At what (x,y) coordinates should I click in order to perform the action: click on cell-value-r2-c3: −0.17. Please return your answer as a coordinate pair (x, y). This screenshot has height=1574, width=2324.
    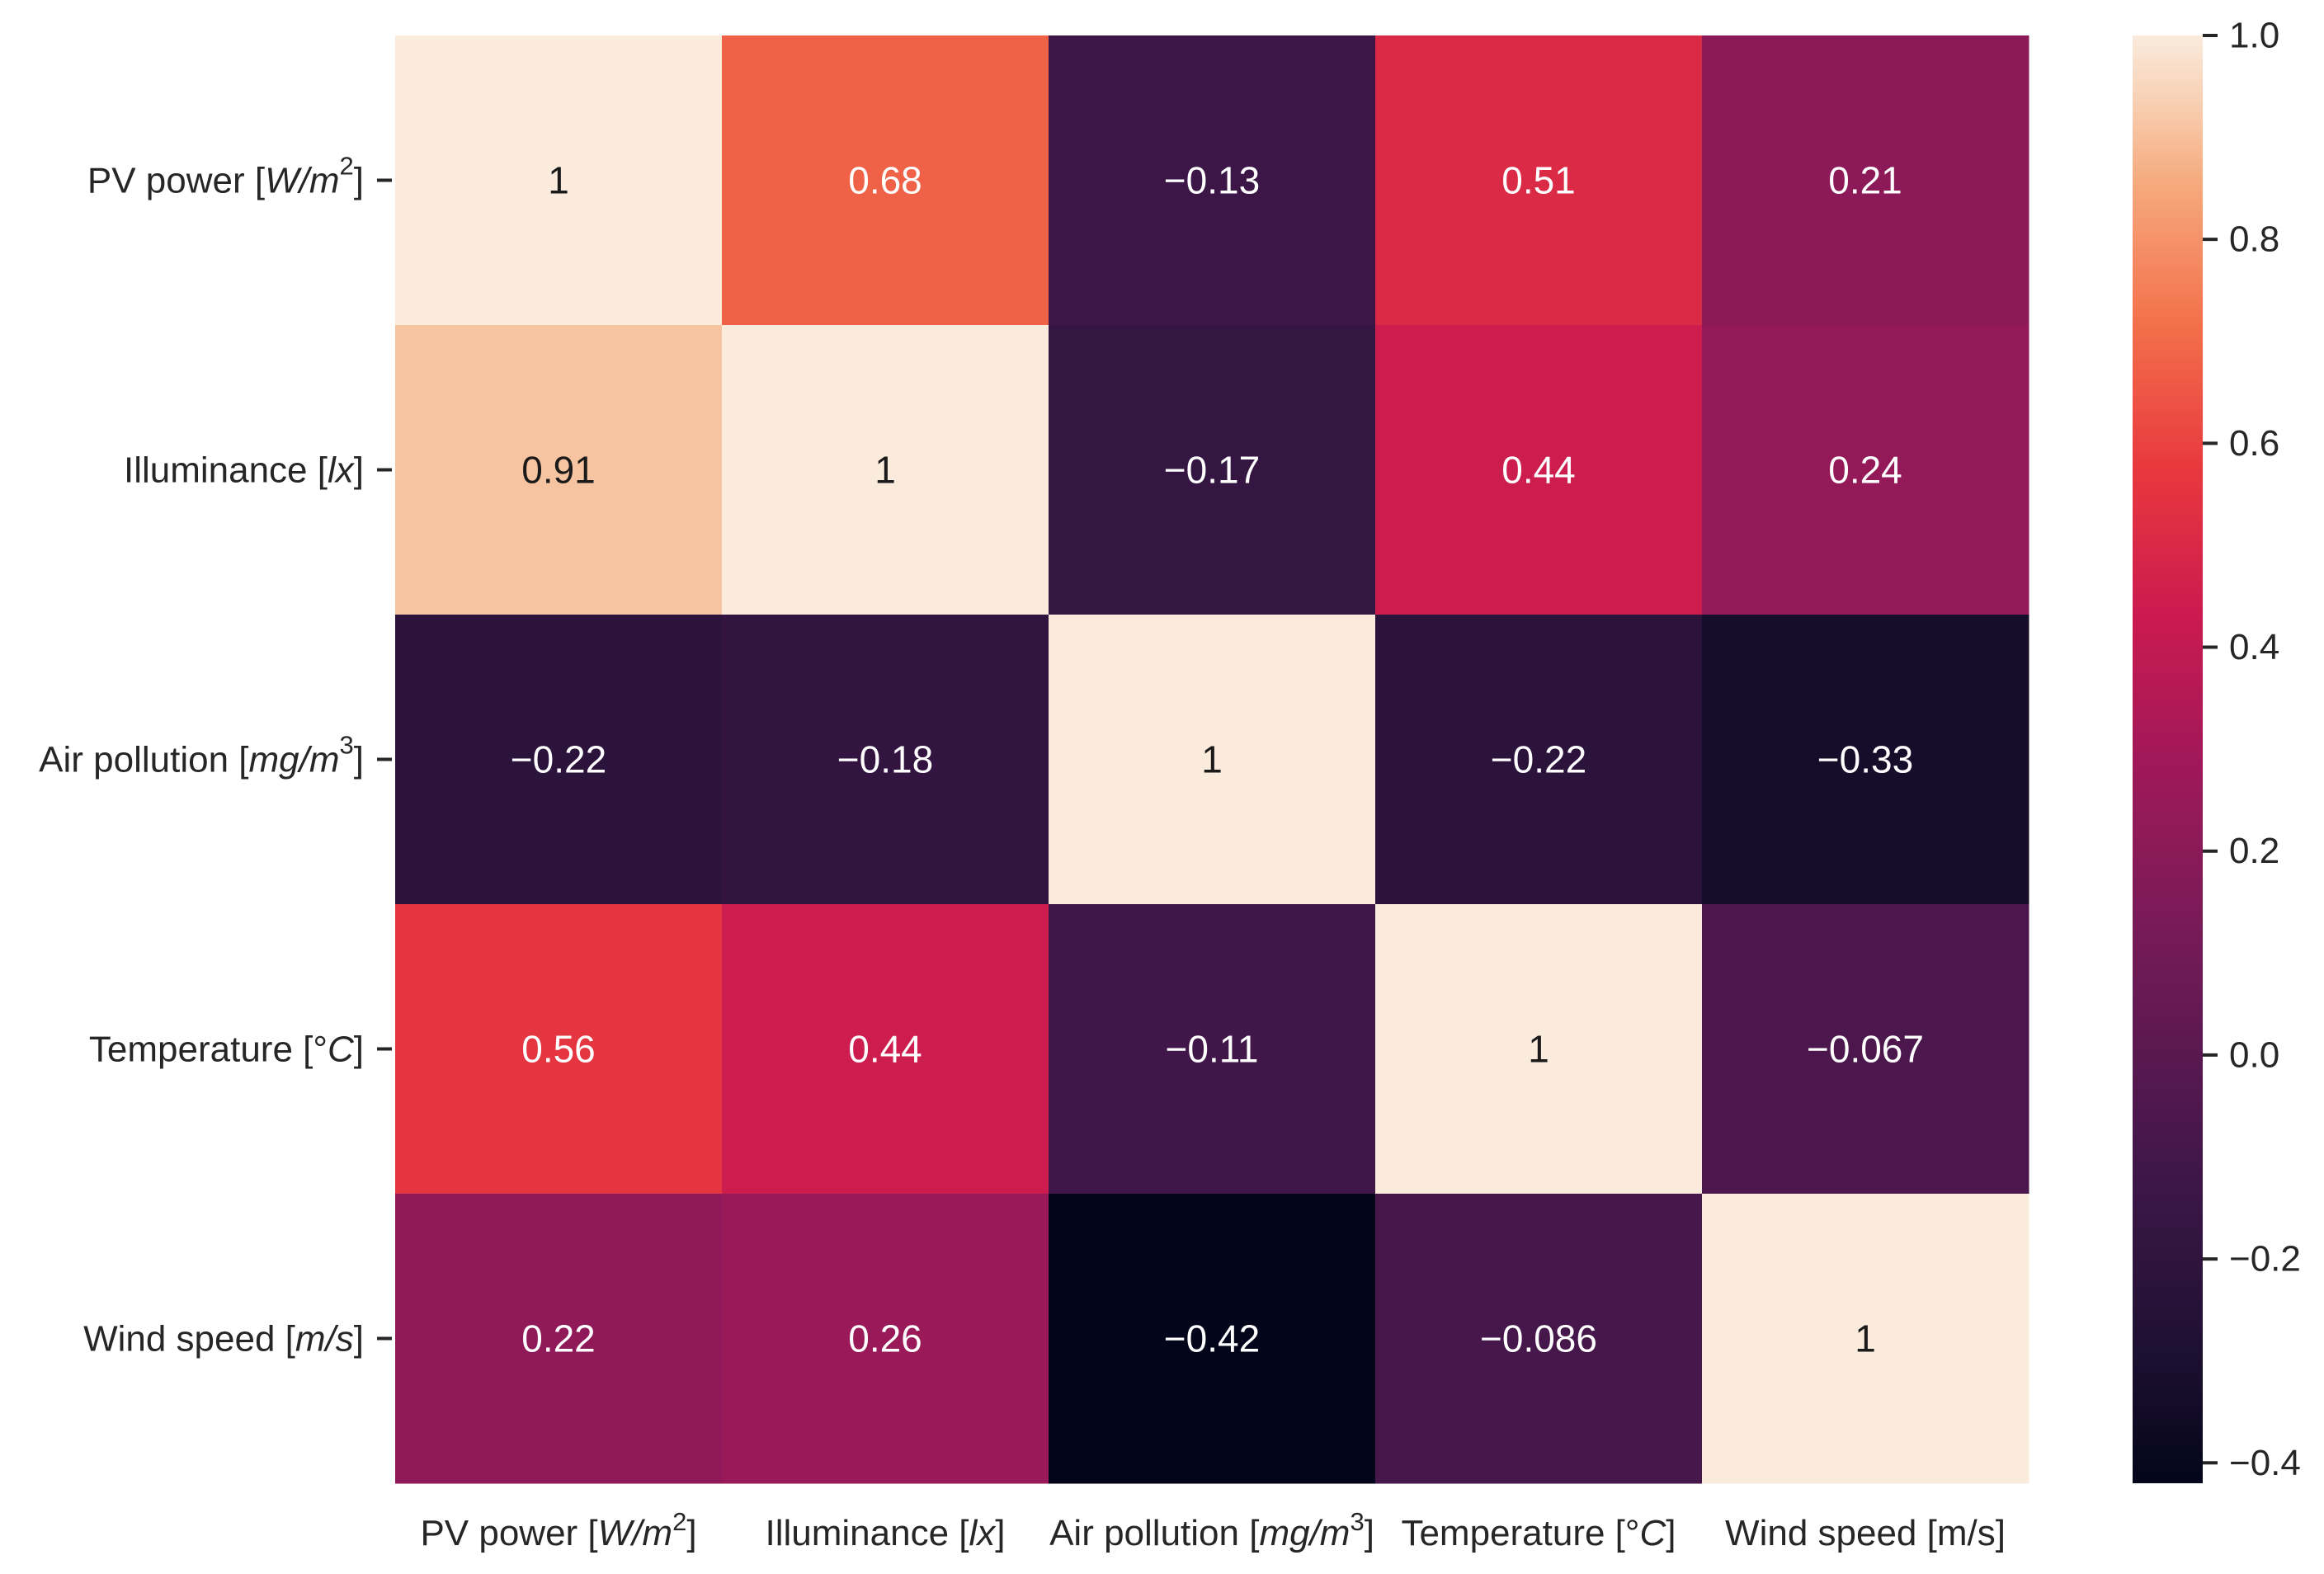
    Looking at the image, I should click on (1212, 470).